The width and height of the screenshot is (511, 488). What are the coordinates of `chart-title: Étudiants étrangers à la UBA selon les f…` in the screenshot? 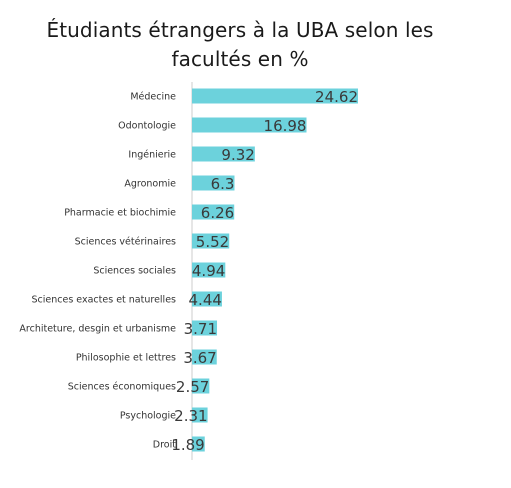 It's located at (240, 44).